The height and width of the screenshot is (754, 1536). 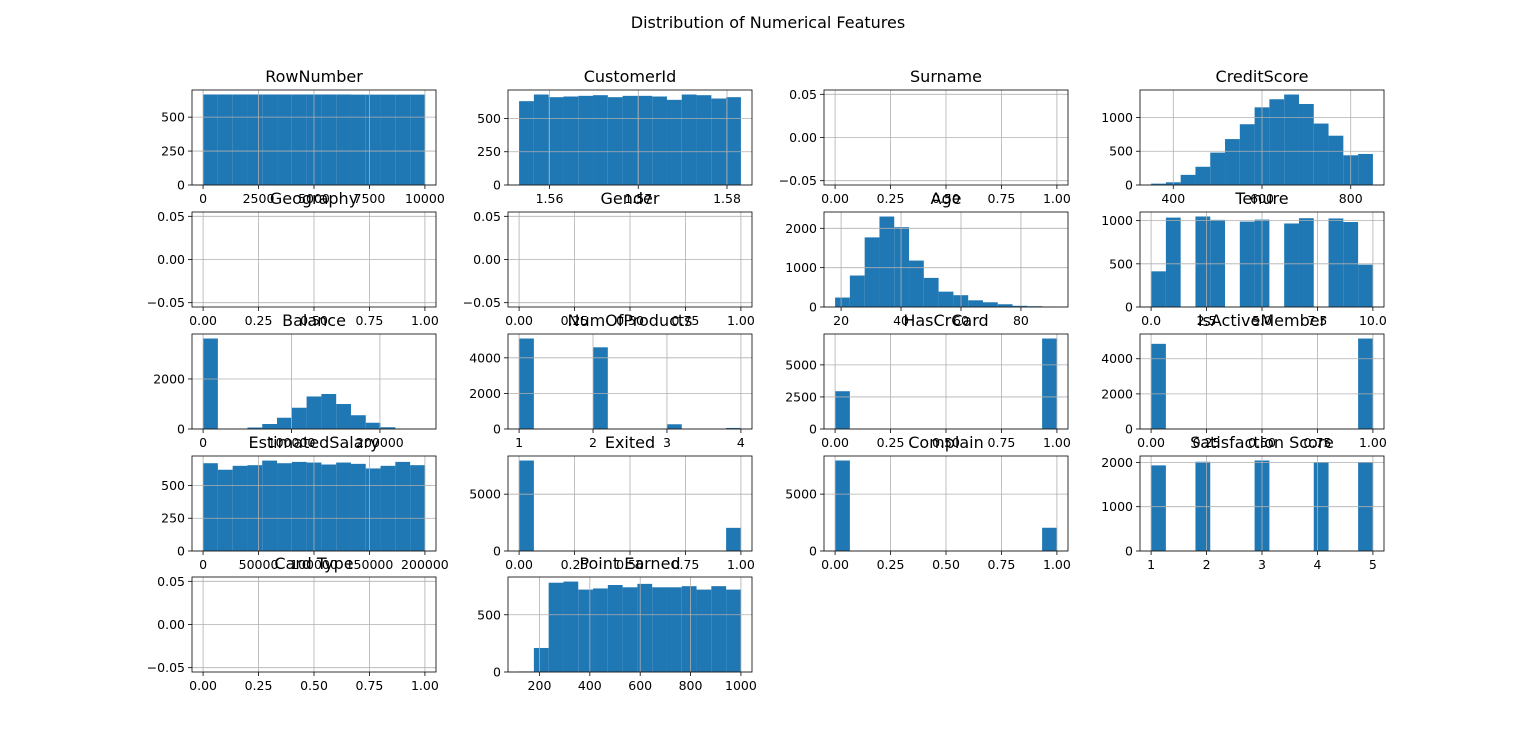 I want to click on x-tick-label: 0.25, so click(x=891, y=564).